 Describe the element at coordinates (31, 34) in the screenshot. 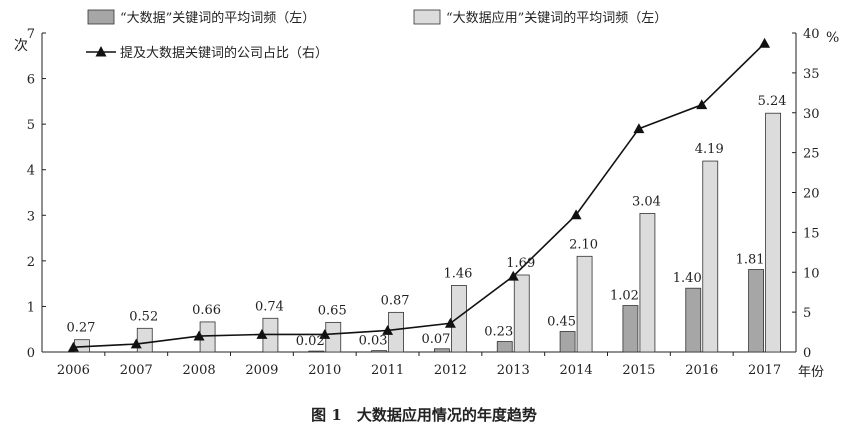

I see `left-tick-label: 7` at that location.